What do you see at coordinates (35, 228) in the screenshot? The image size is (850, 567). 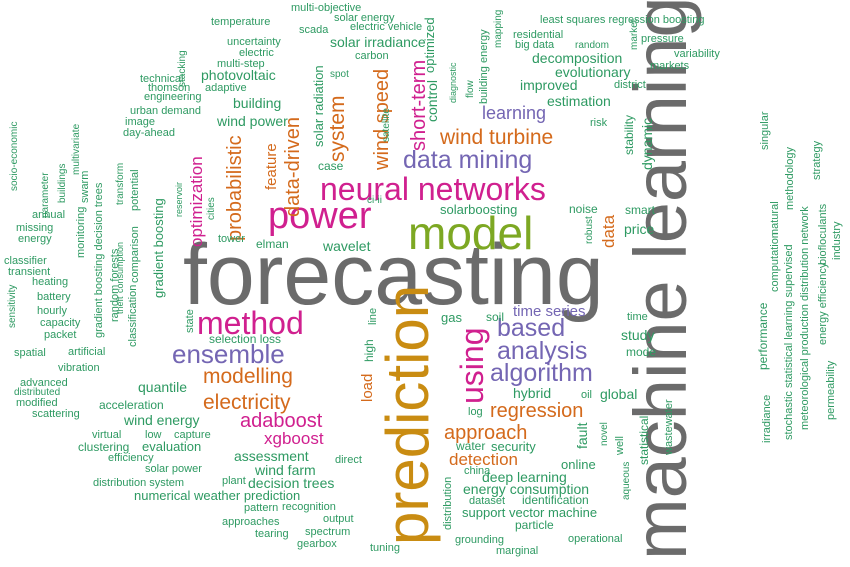 I see `word-missing: missing` at bounding box center [35, 228].